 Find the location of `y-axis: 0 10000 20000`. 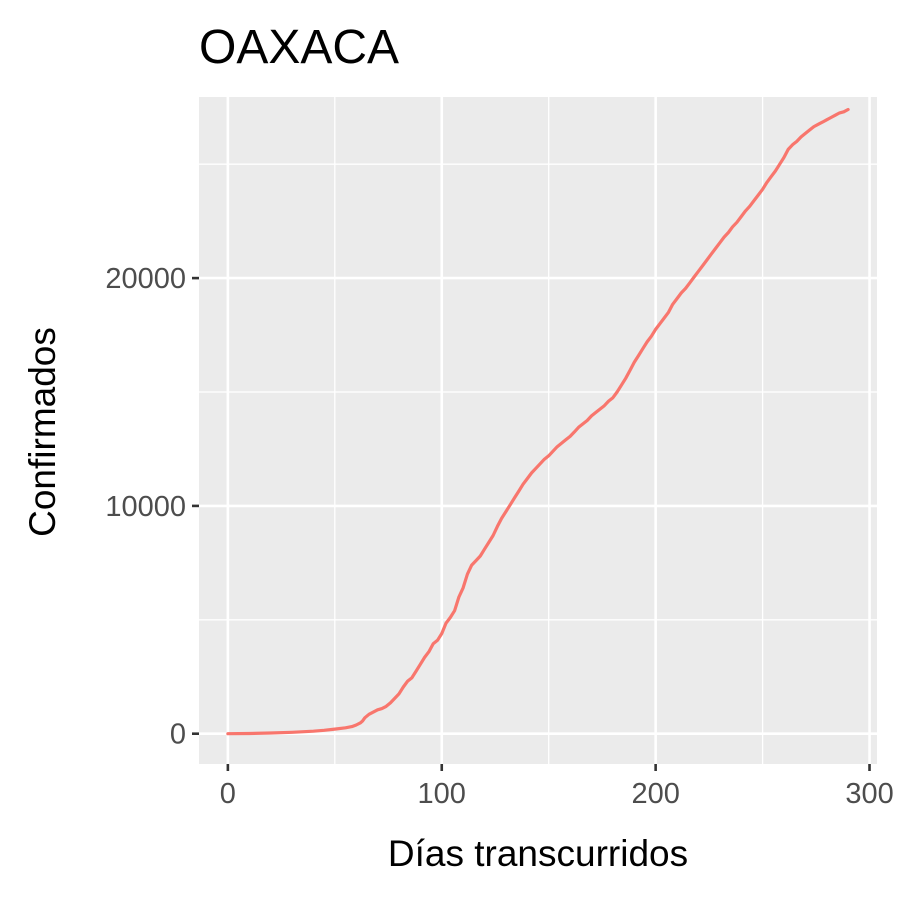

y-axis: 0 10000 20000 is located at coordinates (152, 507).